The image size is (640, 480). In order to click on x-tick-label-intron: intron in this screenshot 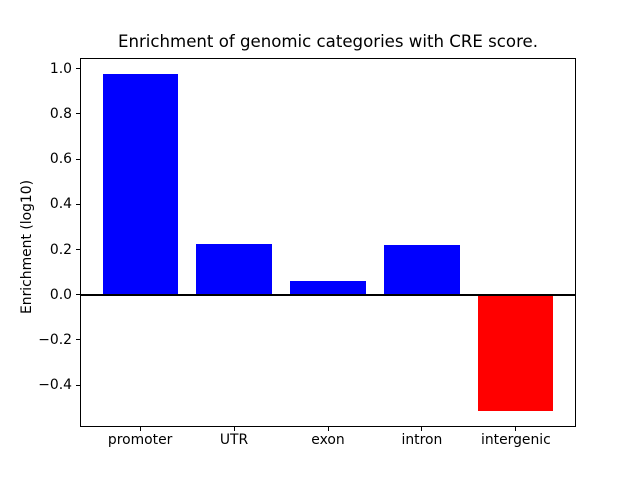, I will do `click(422, 440)`.